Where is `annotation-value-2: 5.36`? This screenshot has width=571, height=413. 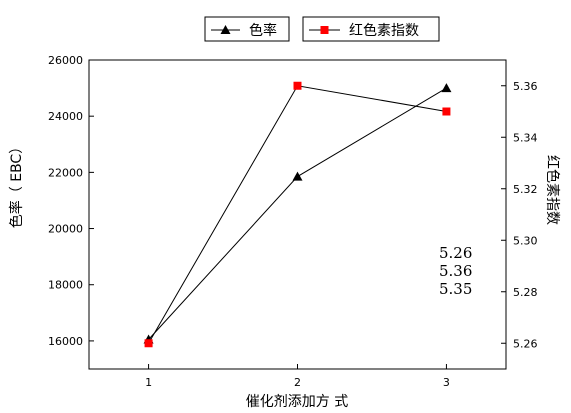 annotation-value-2: 5.36 is located at coordinates (455, 271).